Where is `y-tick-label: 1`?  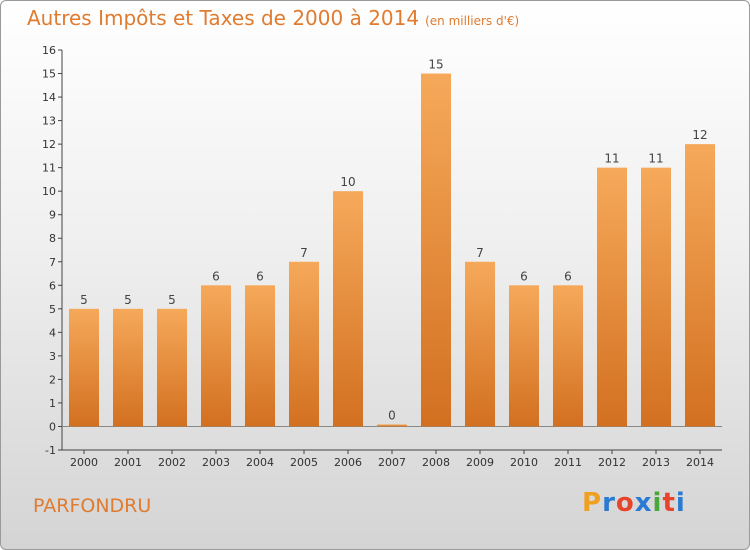 y-tick-label: 1 is located at coordinates (52, 403).